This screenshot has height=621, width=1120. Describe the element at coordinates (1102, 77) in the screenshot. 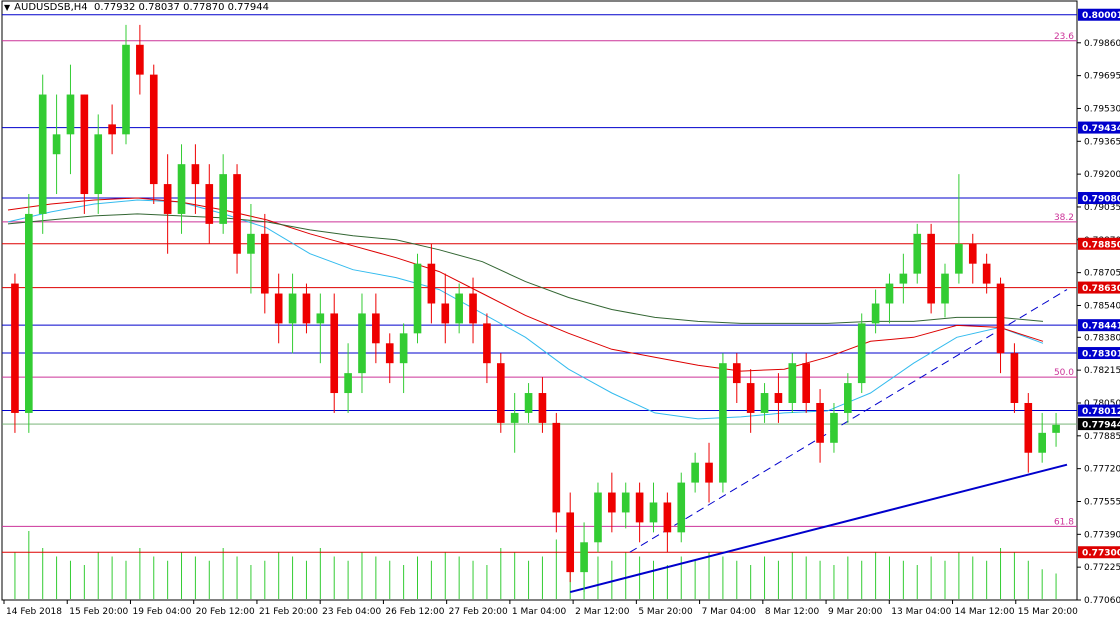

I see `price-tick-label: 0.79695` at that location.